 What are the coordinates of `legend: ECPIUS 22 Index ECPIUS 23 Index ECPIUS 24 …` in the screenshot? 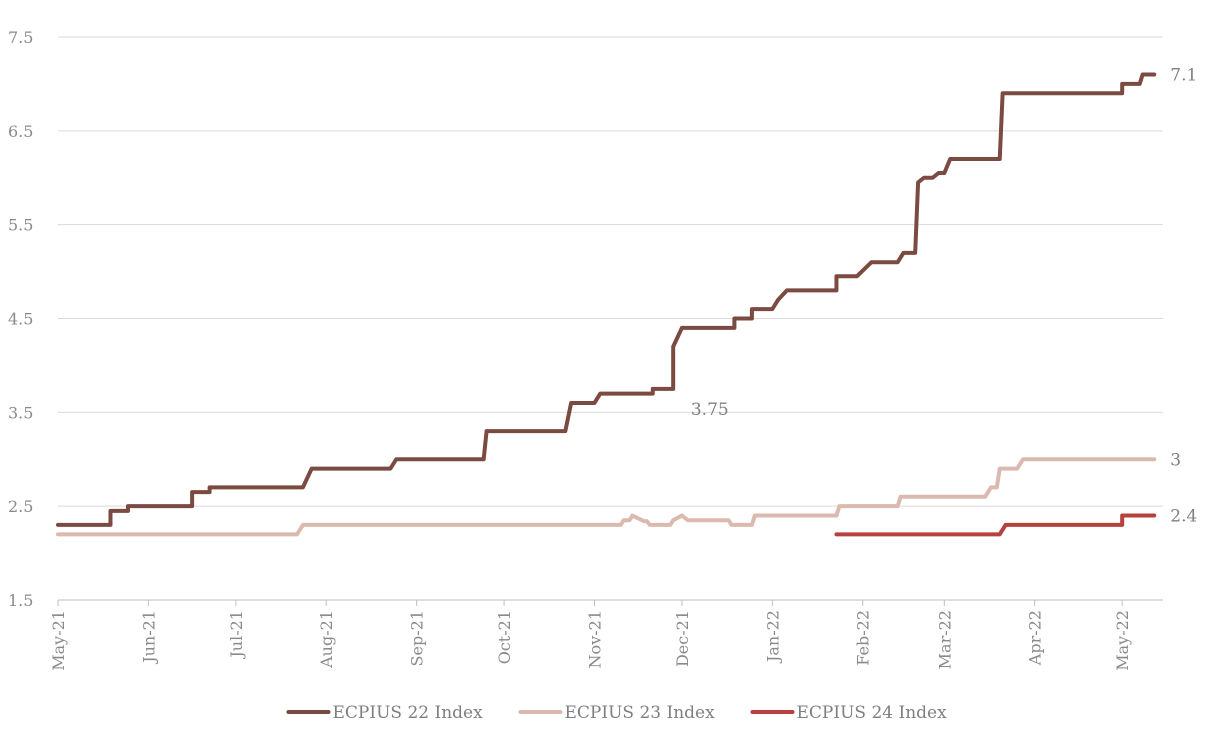 It's located at (617, 713).